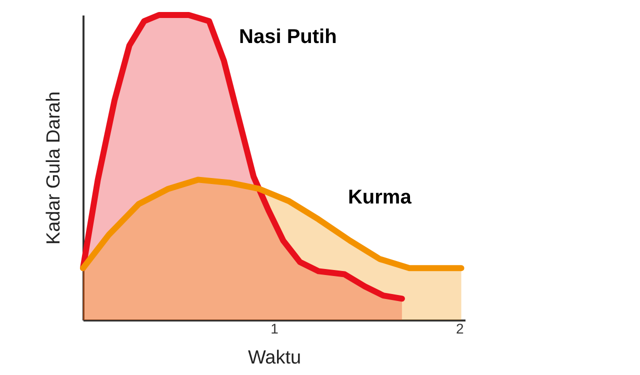  Describe the element at coordinates (274, 328) in the screenshot. I see `x-tick-label: 1` at that location.